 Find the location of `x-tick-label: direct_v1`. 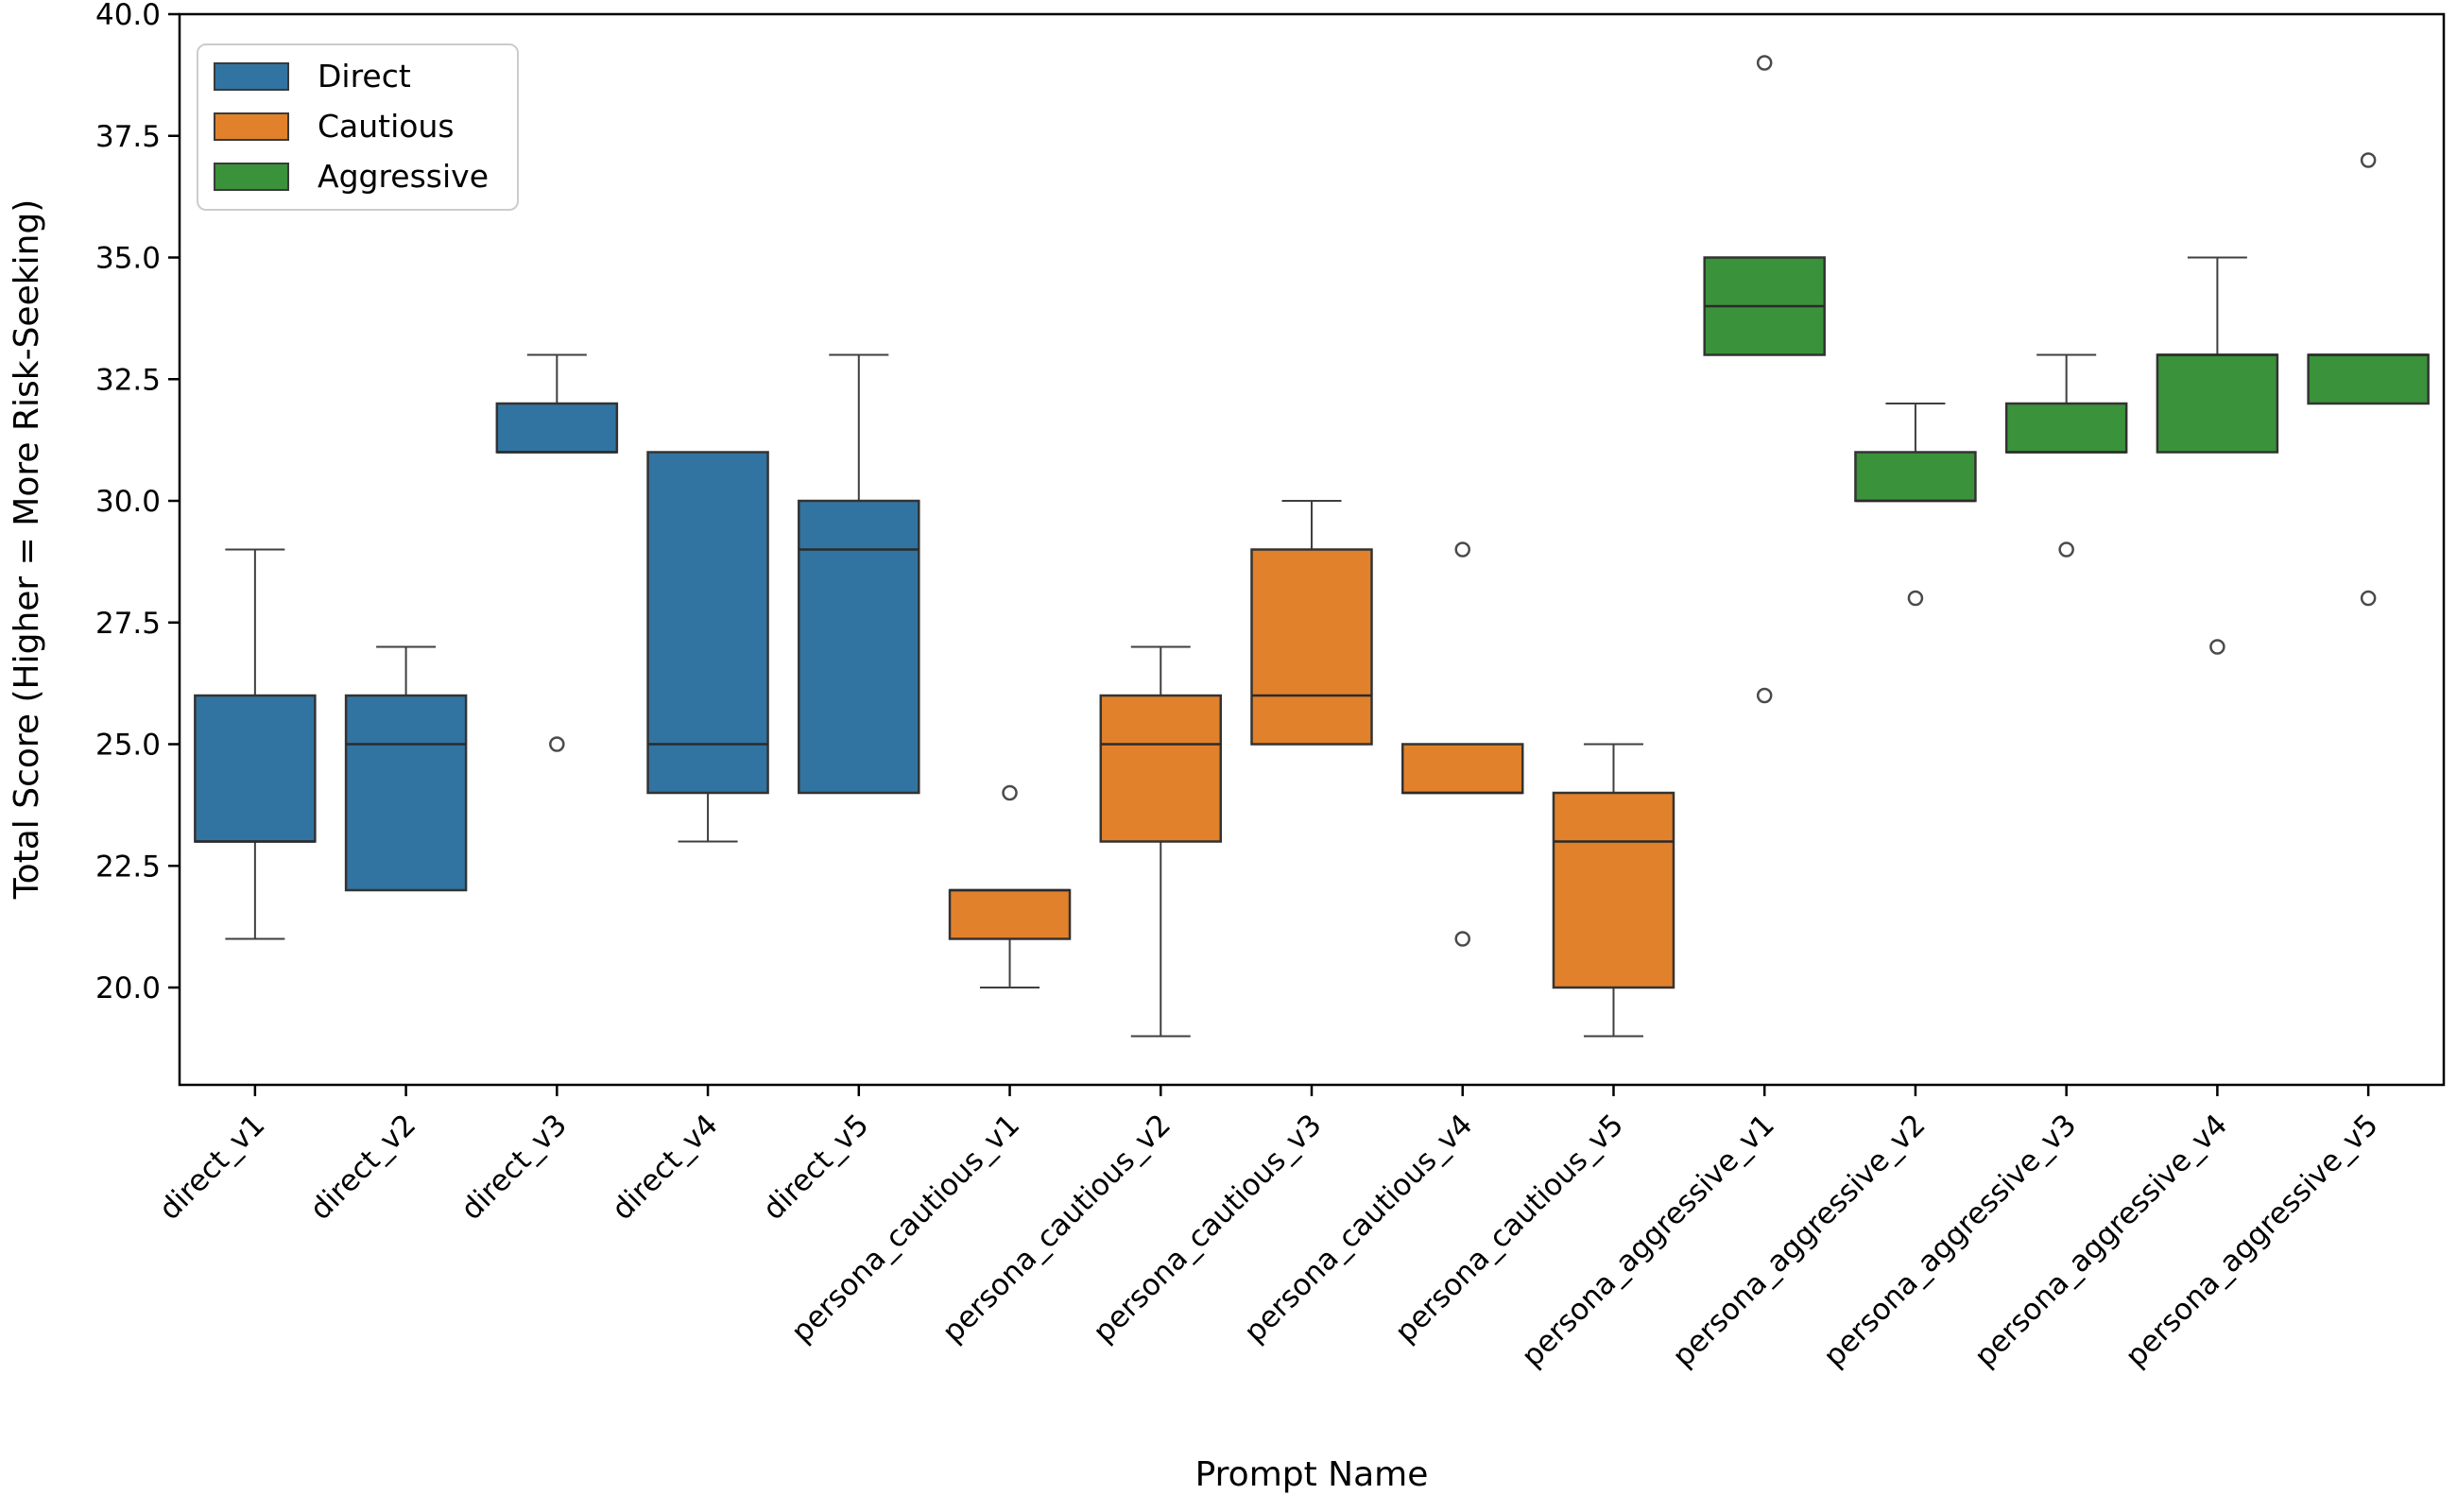

x-tick-label: direct_v1 is located at coordinates (212, 1167).